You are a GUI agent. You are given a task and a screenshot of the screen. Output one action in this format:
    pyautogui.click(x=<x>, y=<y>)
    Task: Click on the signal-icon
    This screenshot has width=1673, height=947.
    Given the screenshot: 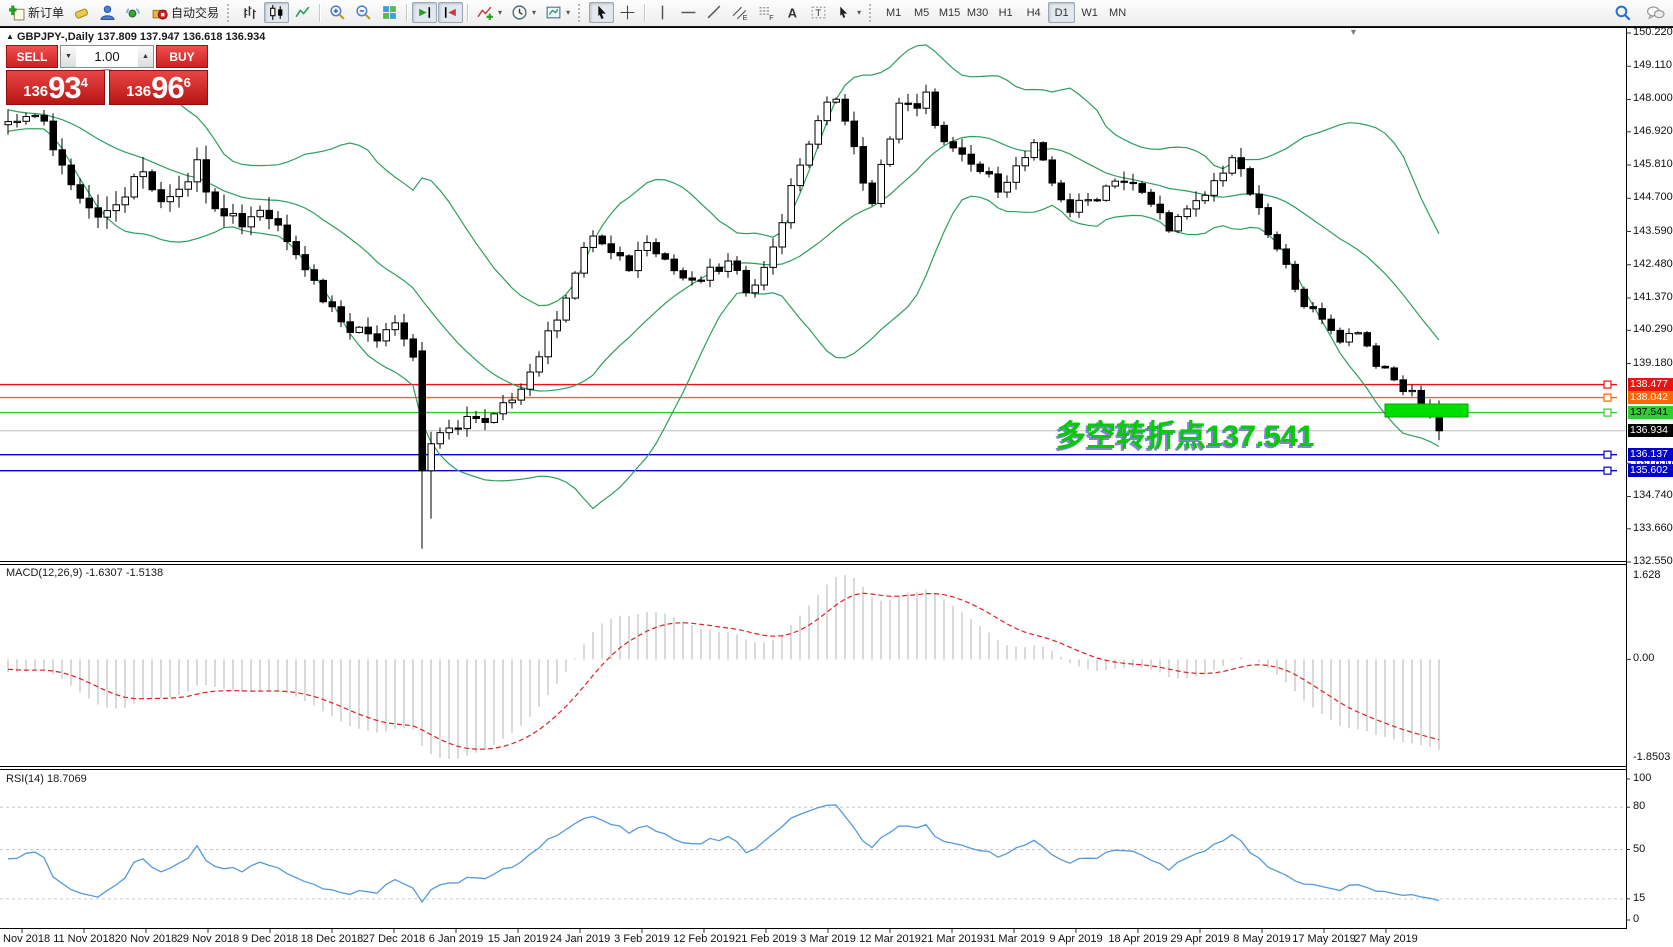 What is the action you would take?
    pyautogui.click(x=133, y=13)
    